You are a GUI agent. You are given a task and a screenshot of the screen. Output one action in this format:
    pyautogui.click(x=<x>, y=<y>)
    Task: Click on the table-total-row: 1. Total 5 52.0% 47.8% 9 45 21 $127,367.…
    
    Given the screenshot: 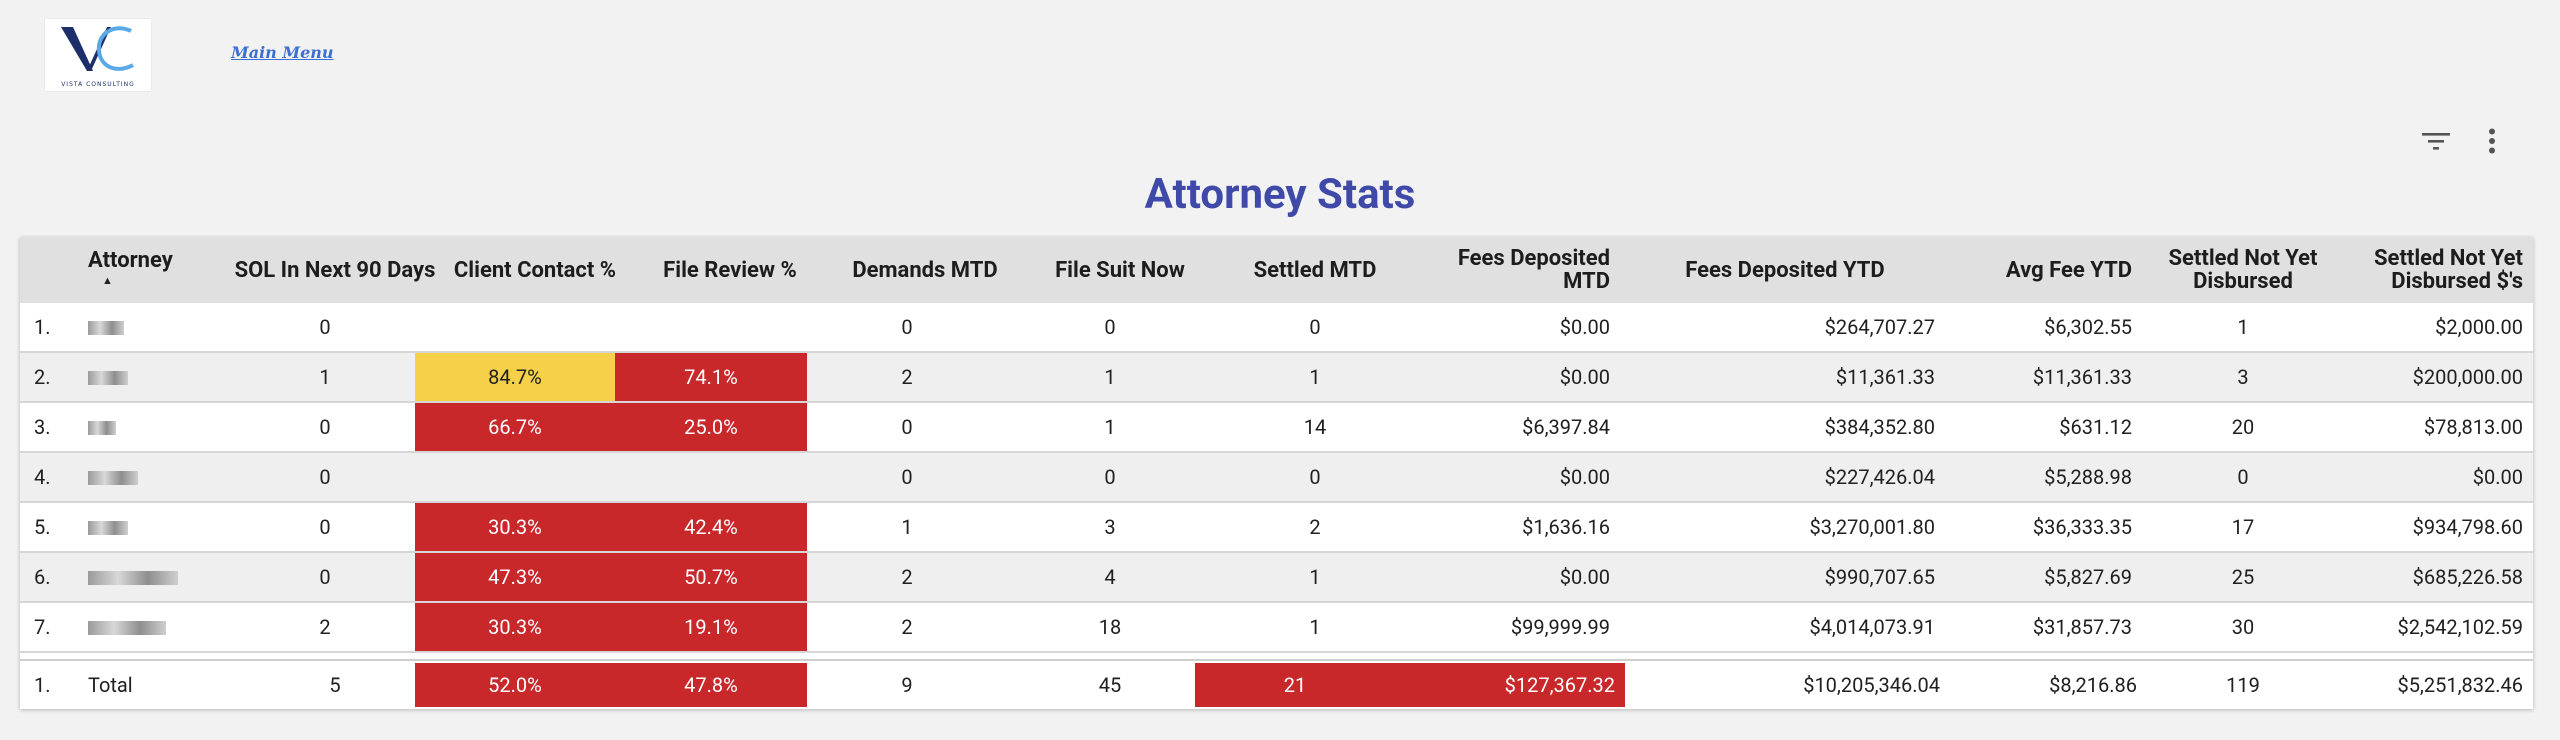 What is the action you would take?
    pyautogui.click(x=1276, y=684)
    